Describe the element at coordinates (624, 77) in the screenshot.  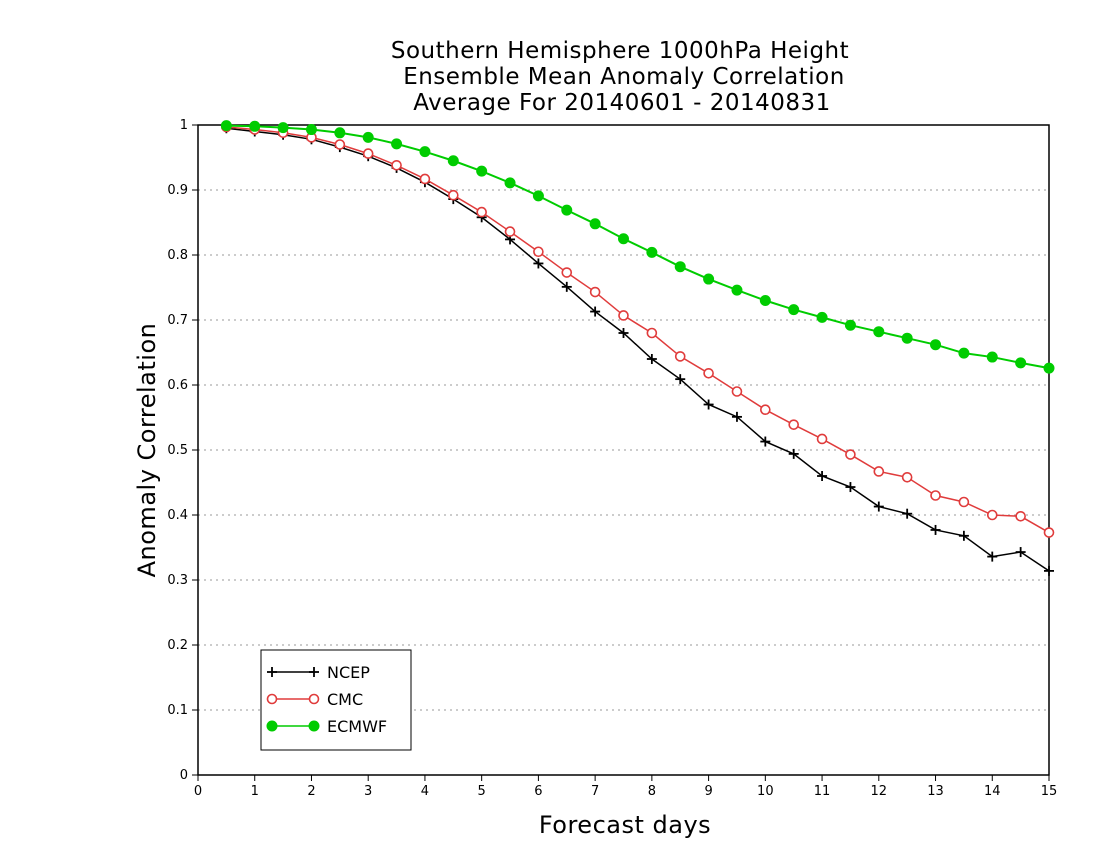
I see `chart-title-line-2: Ensemble Mean Anomaly Correlation` at that location.